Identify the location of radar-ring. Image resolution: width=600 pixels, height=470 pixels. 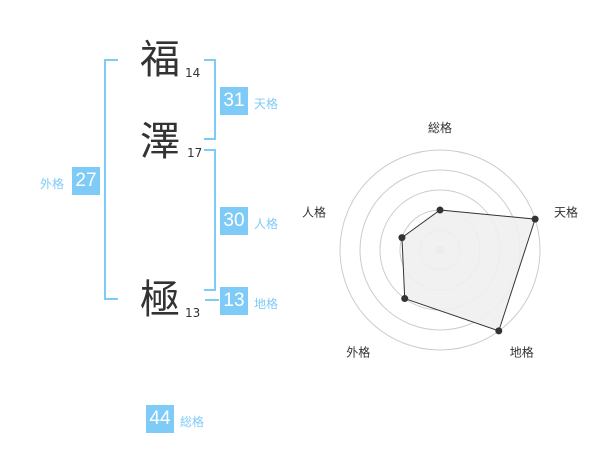
(440, 250).